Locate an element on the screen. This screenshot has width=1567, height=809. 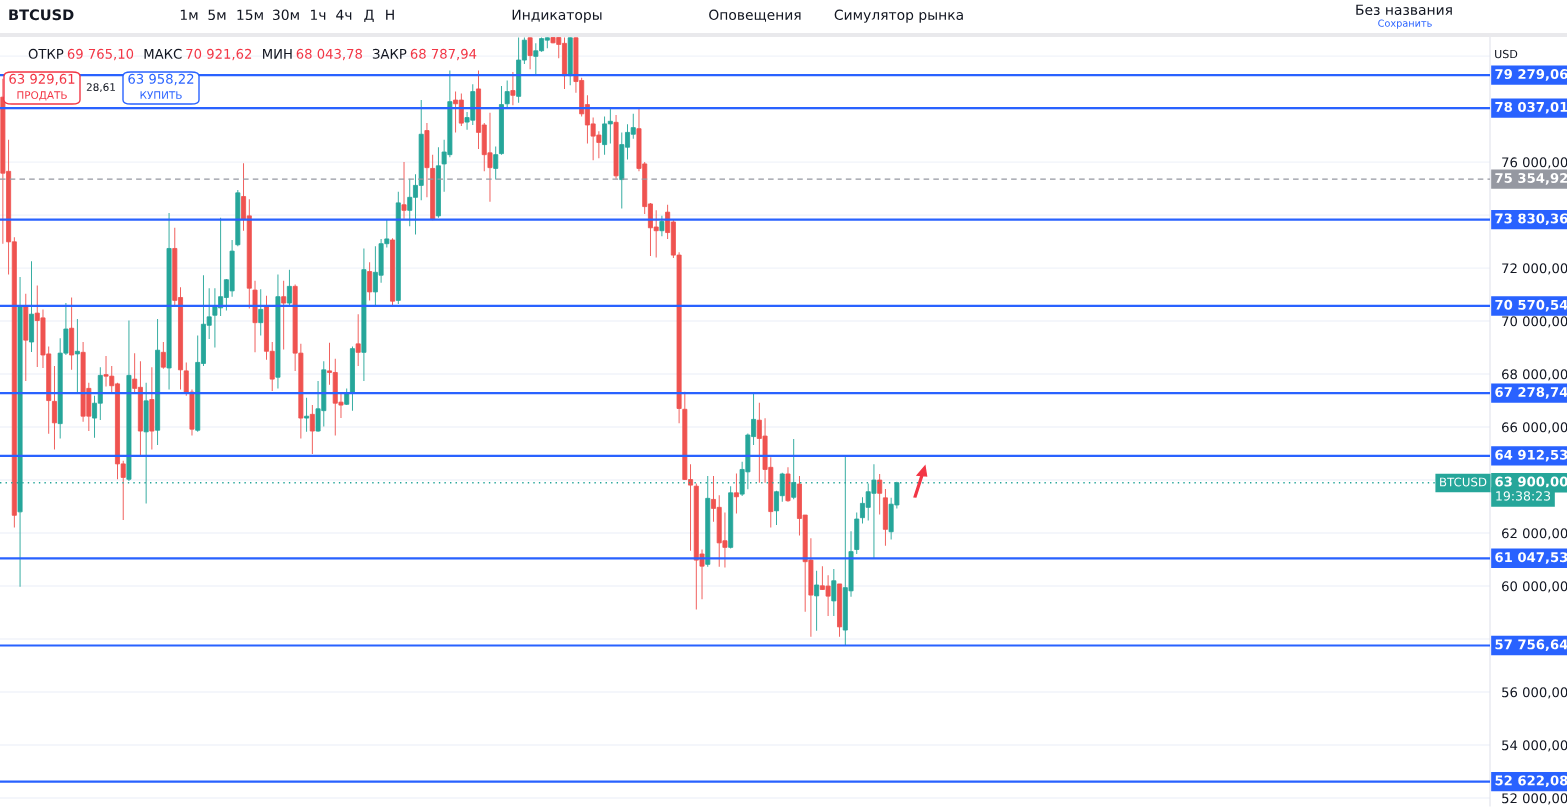
ref-line-label: 52 622,08 is located at coordinates (1531, 781).